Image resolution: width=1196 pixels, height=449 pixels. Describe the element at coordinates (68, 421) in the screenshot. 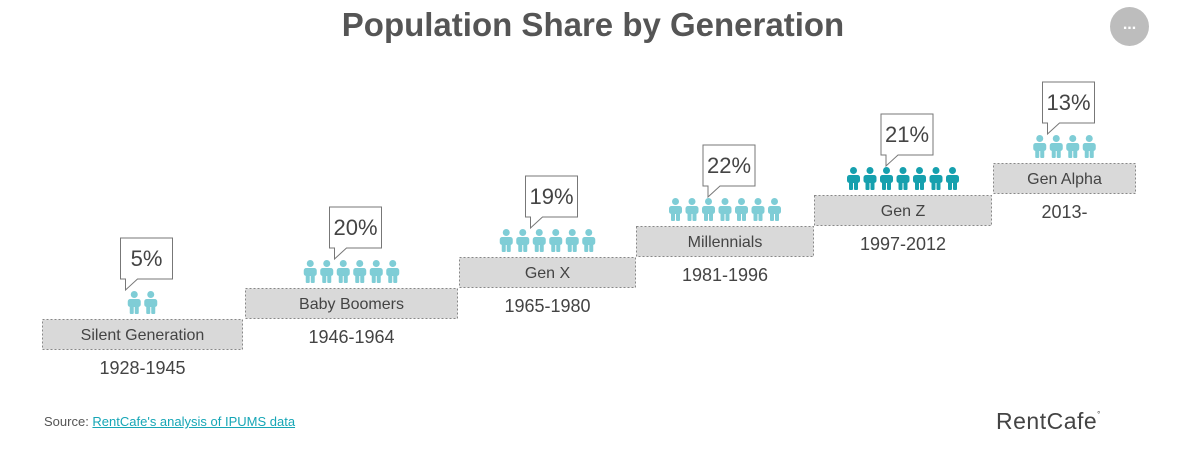

I see `source-prefix: Source:` at that location.